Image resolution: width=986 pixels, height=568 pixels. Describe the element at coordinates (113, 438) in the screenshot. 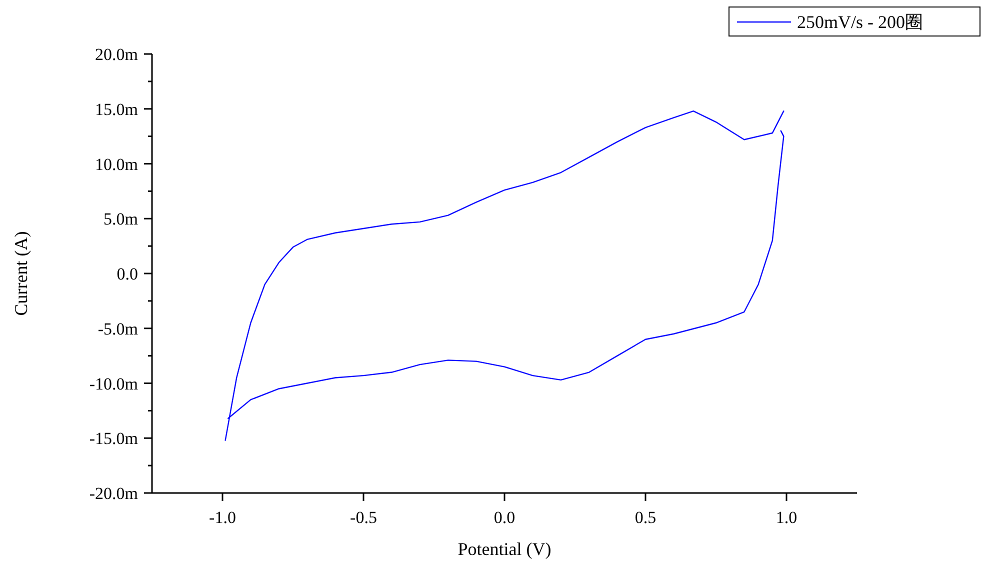

I see `y-tick-label: -15.0m` at that location.